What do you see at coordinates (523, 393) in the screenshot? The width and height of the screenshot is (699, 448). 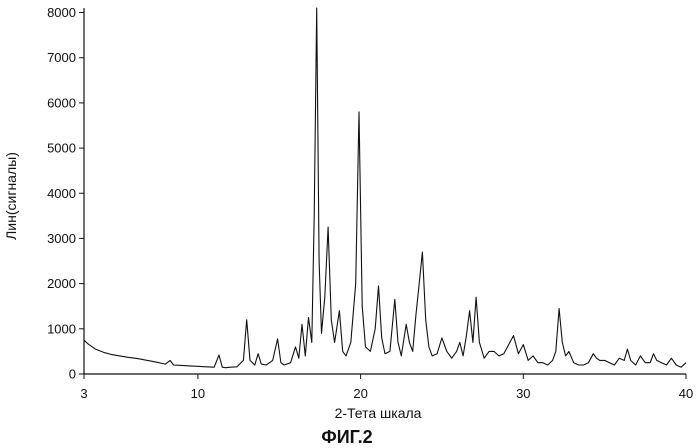 I see `x-tick-label: 30` at bounding box center [523, 393].